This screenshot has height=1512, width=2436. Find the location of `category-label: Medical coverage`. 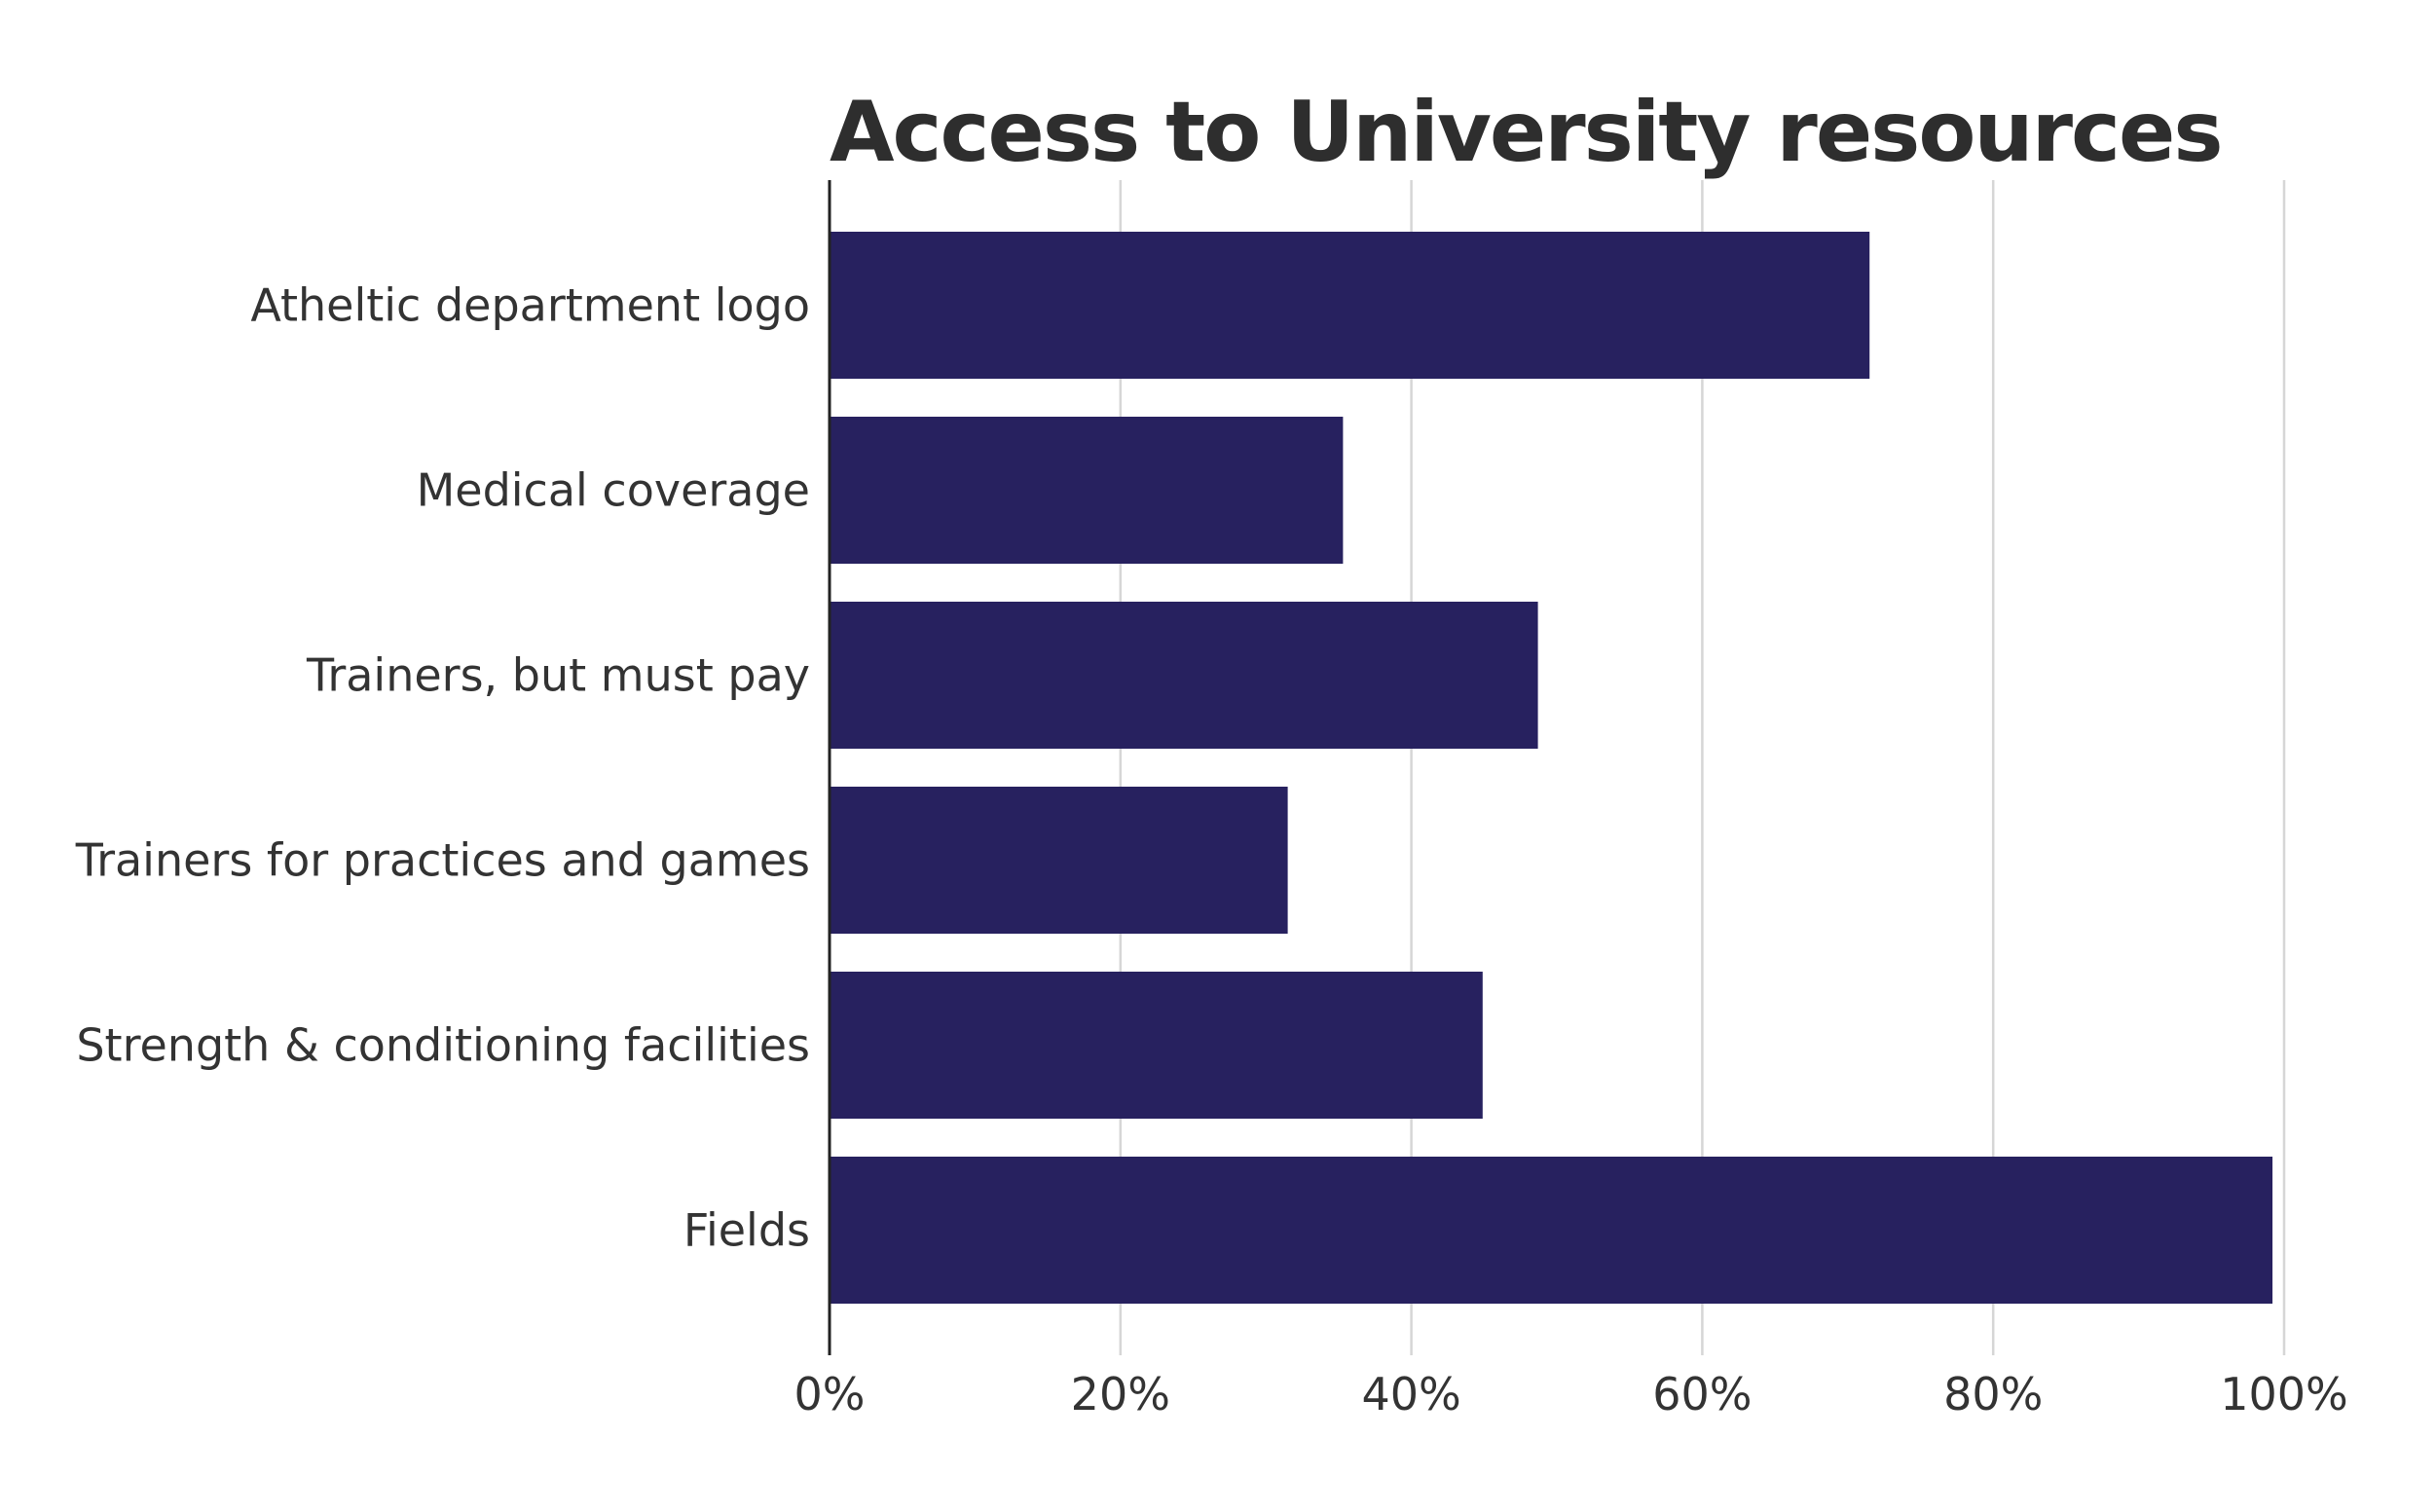

category-label: Medical coverage is located at coordinates (613, 490).